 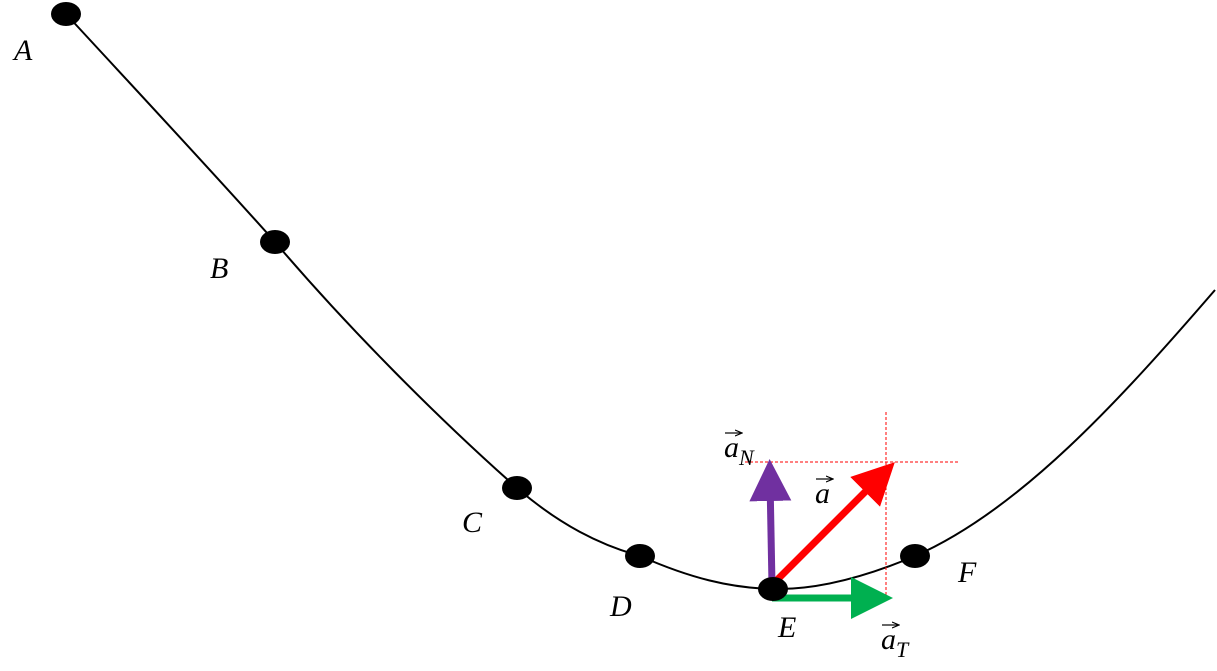 What do you see at coordinates (786, 627) in the screenshot?
I see `point-label: E` at bounding box center [786, 627].